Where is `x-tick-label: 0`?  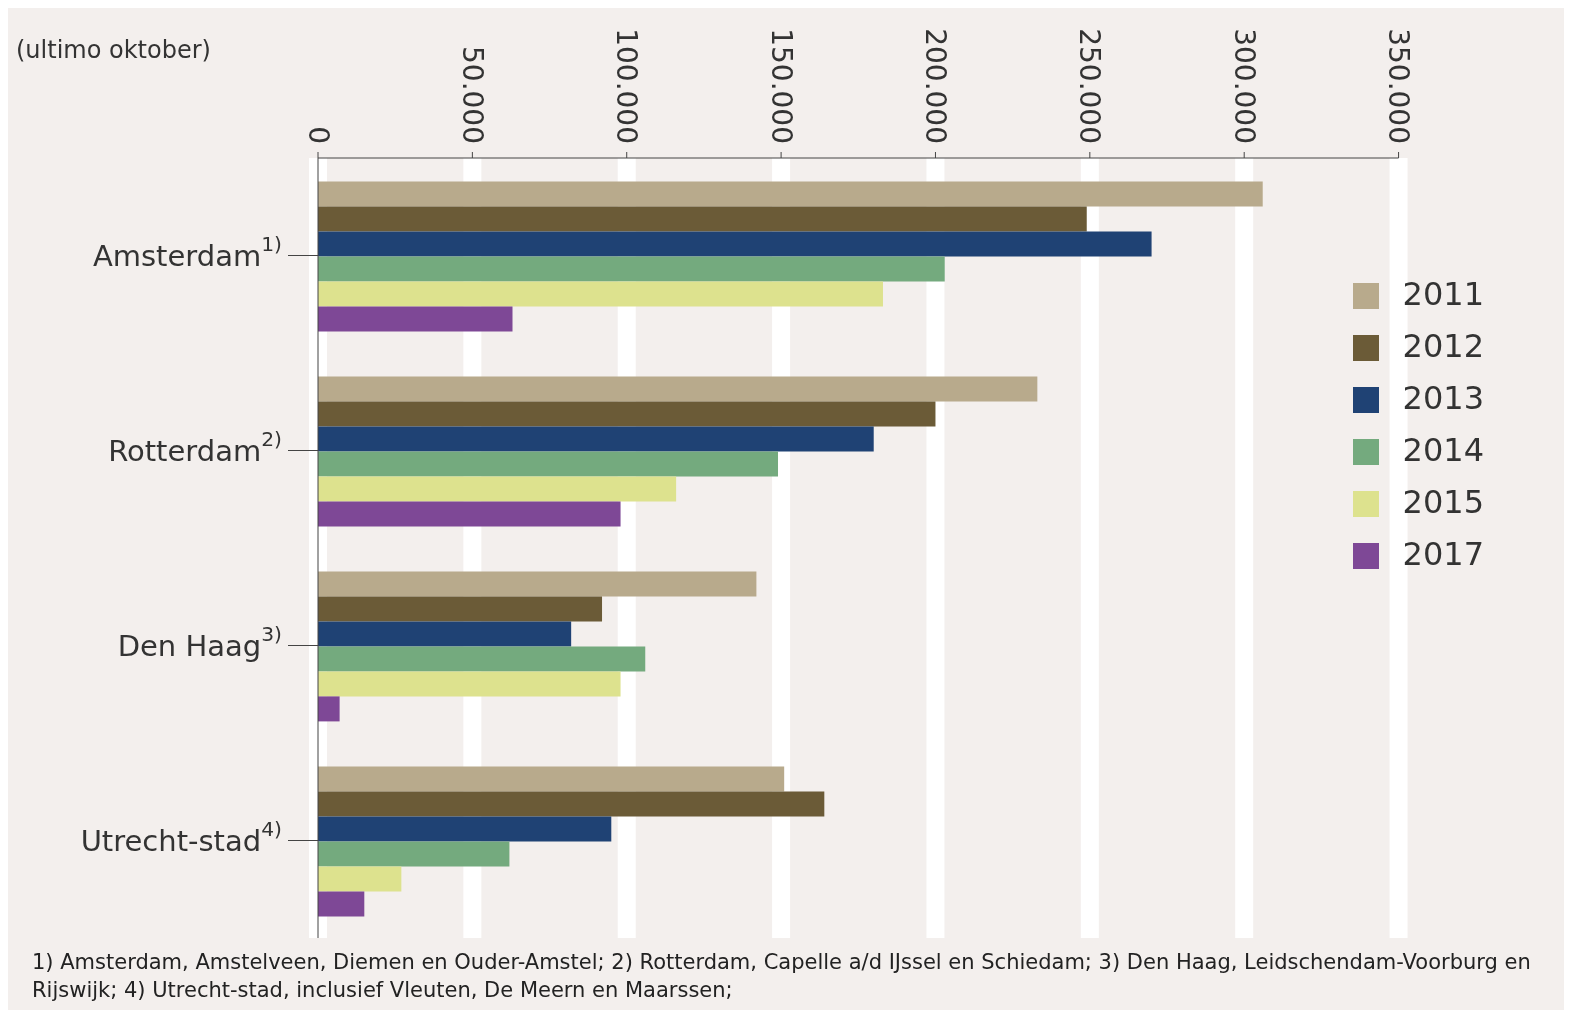 x-tick-label: 0 is located at coordinates (318, 135).